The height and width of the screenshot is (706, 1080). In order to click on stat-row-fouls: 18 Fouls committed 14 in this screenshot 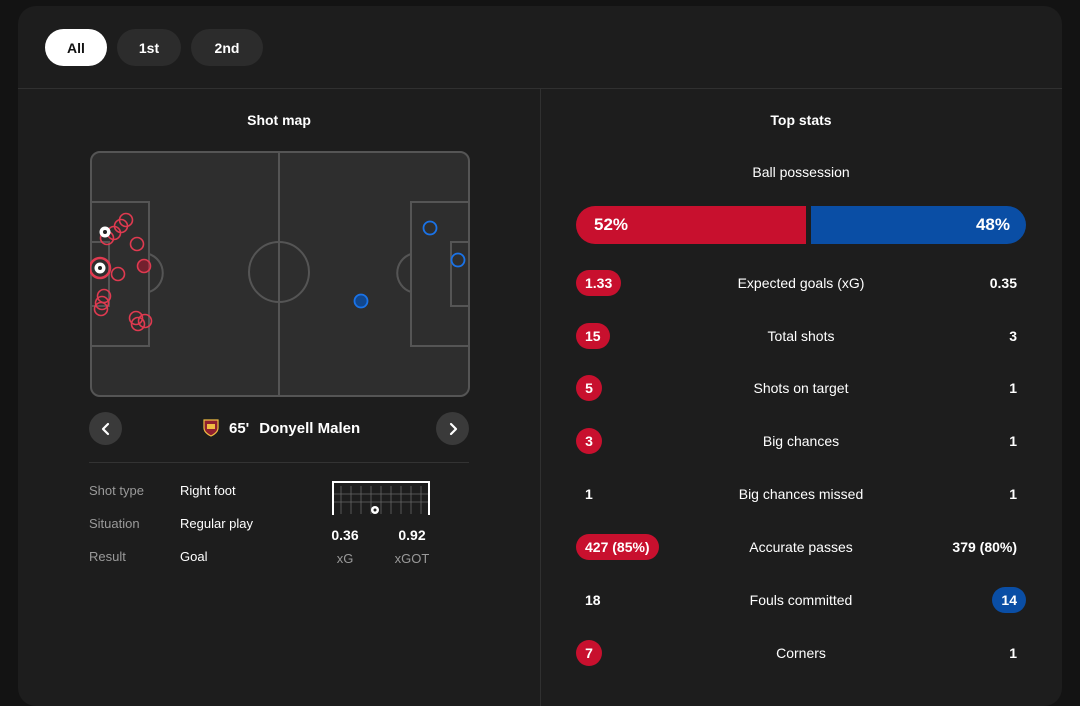, I will do `click(801, 602)`.